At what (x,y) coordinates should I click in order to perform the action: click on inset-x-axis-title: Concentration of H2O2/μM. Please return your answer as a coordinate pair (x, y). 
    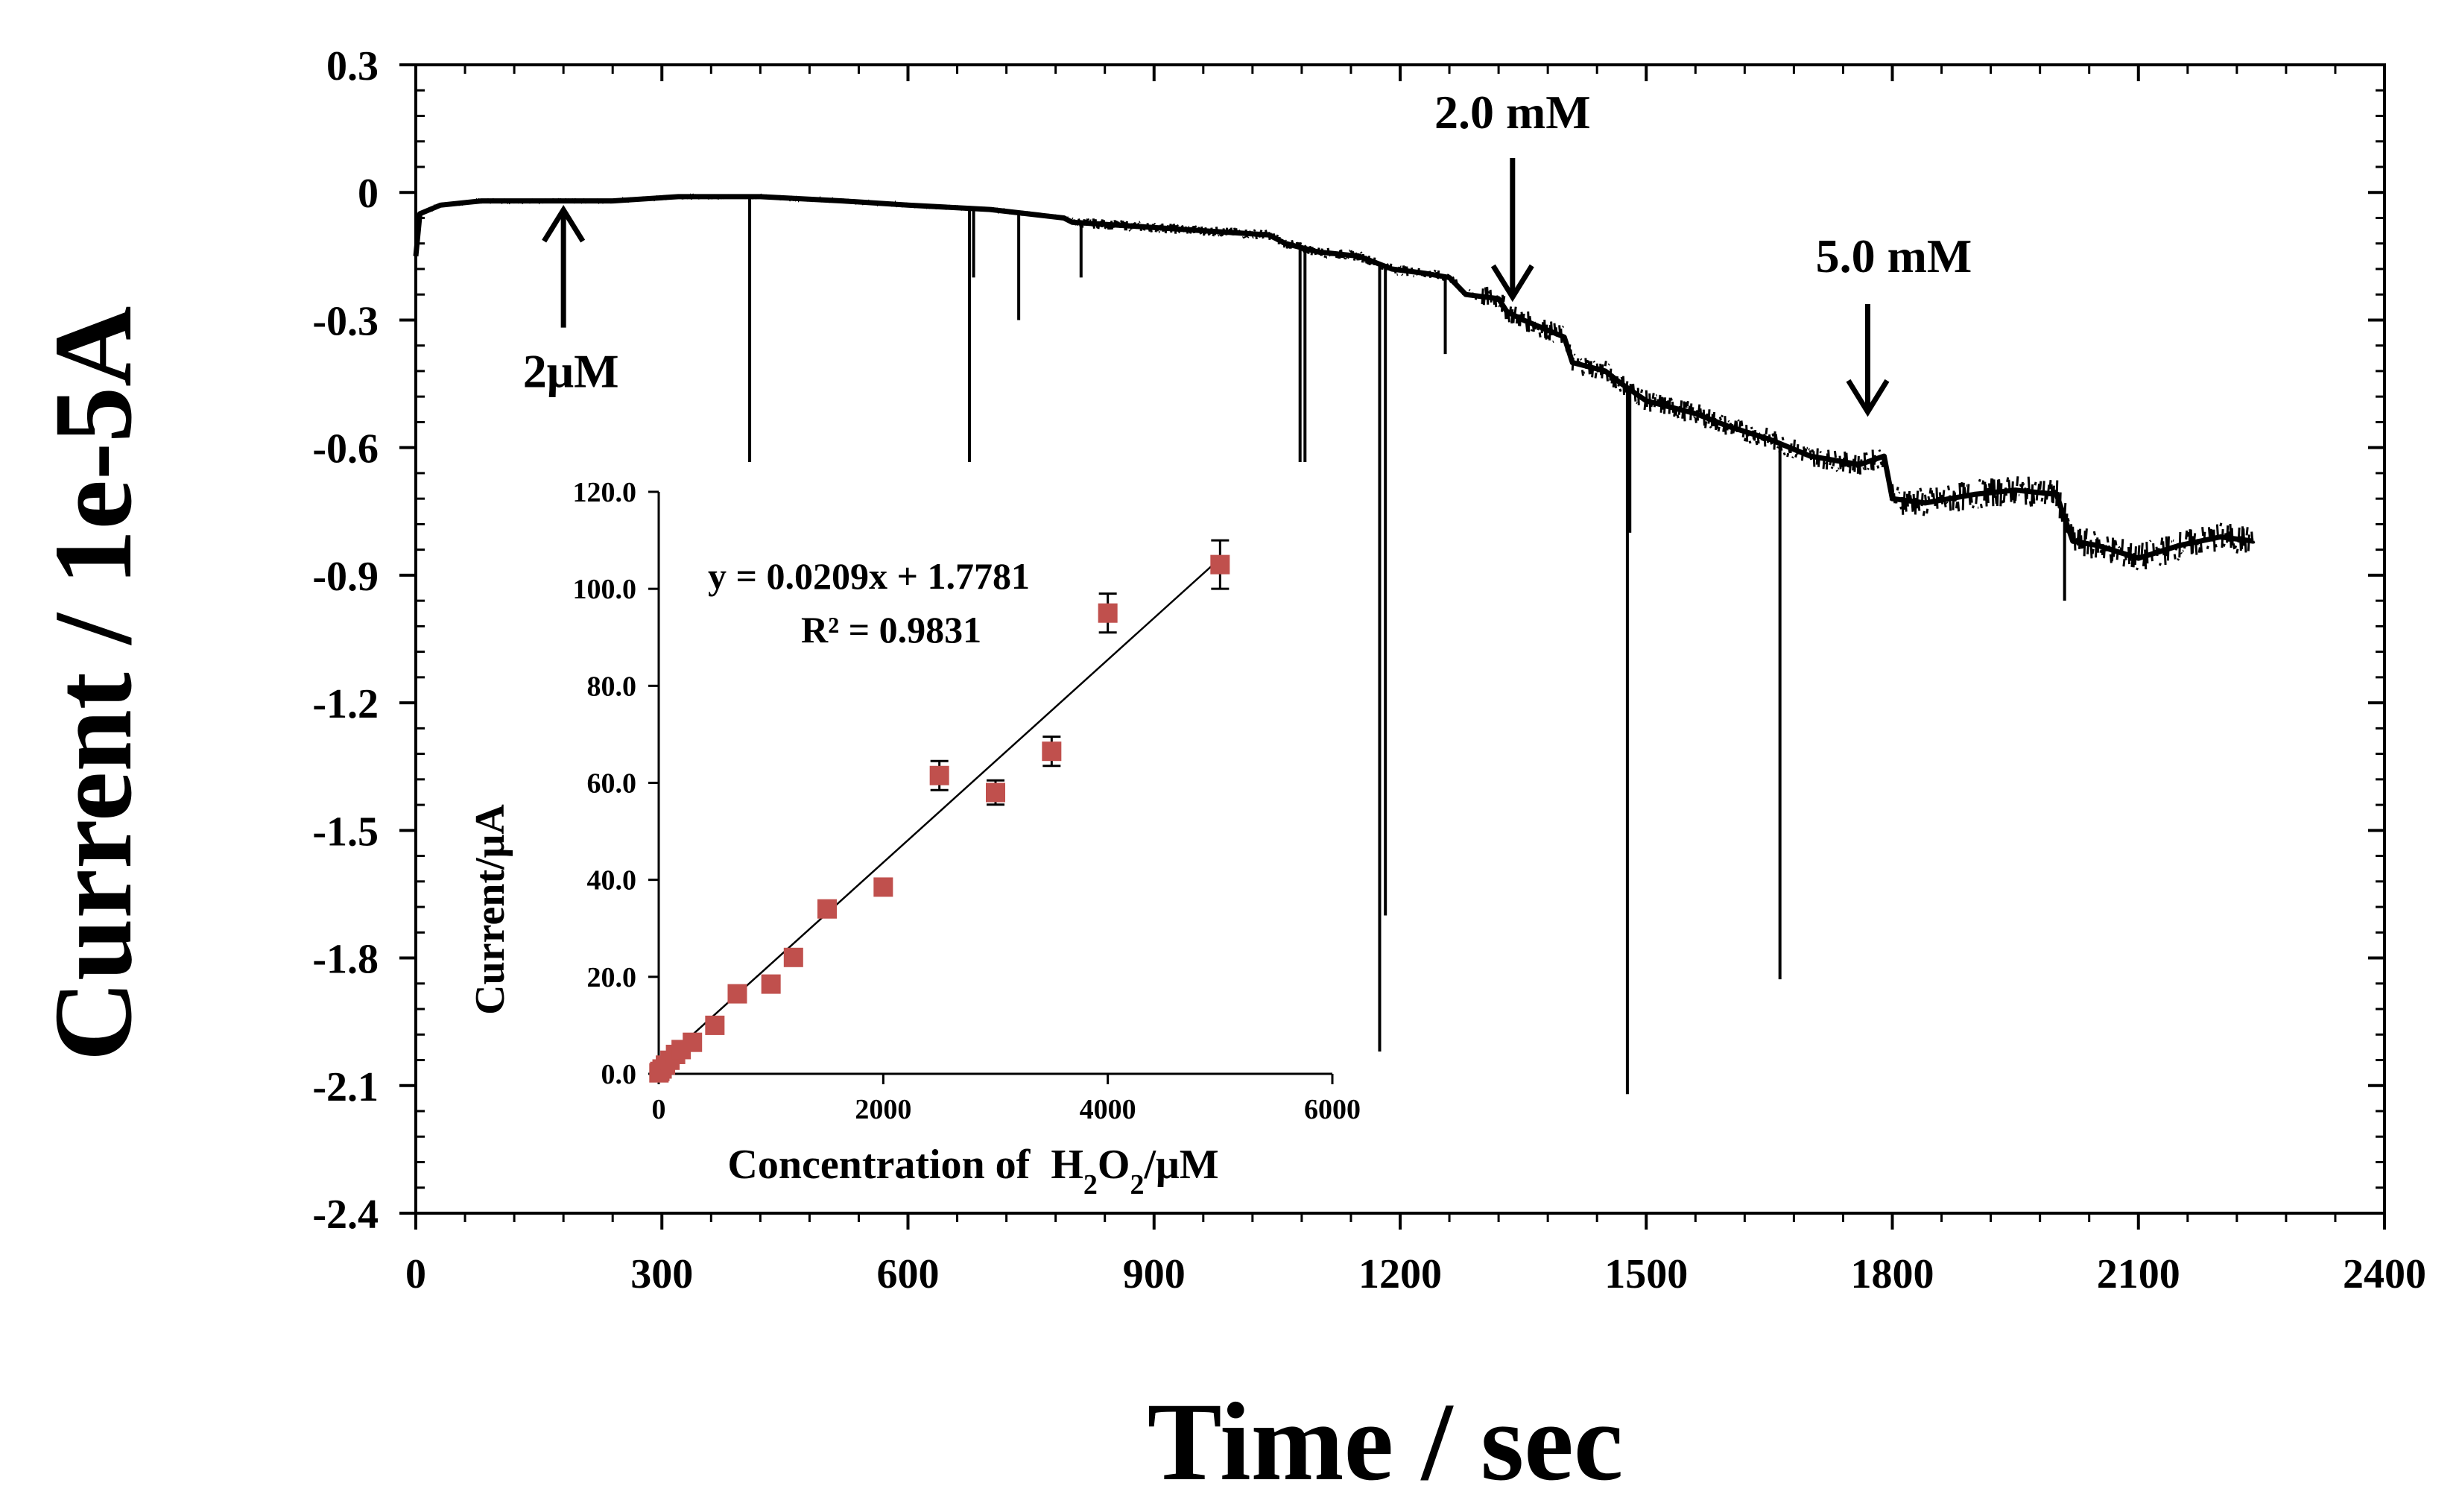
    Looking at the image, I should click on (972, 1171).